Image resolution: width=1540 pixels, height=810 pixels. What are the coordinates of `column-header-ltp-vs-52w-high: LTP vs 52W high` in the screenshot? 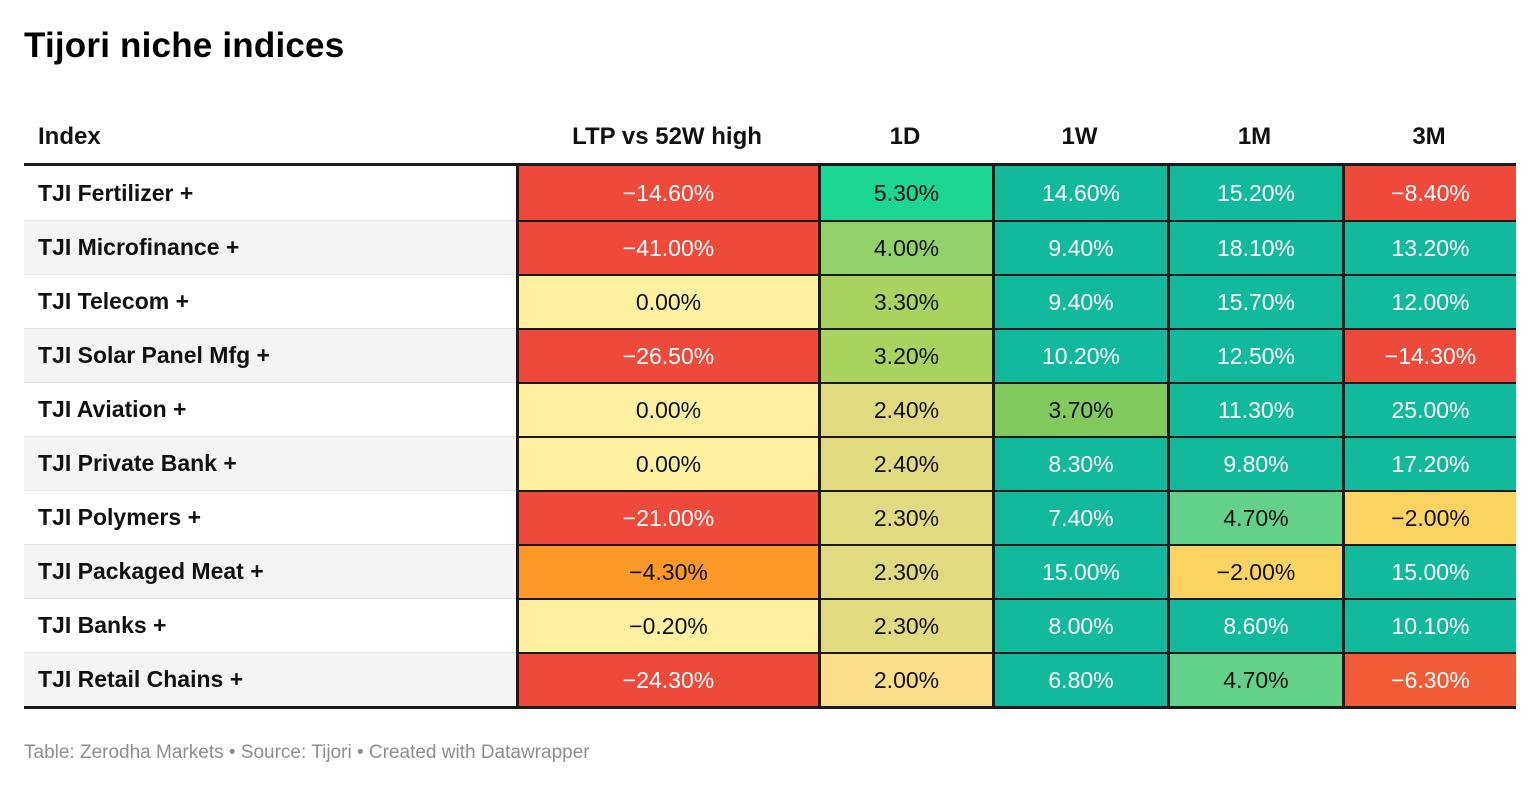 It's located at (667, 136).